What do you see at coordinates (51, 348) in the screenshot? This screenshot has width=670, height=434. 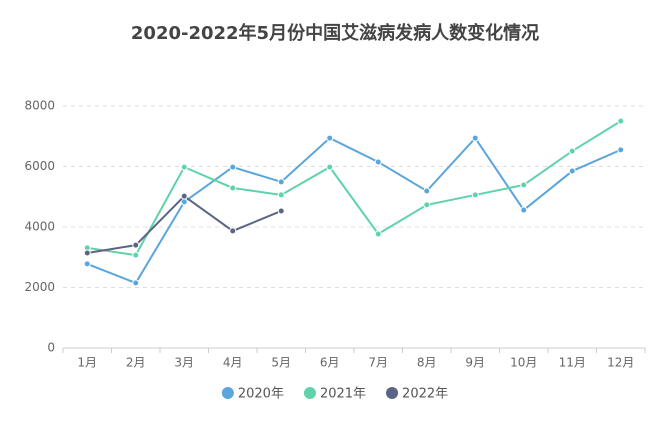 I see `y-tick-label: 0` at bounding box center [51, 348].